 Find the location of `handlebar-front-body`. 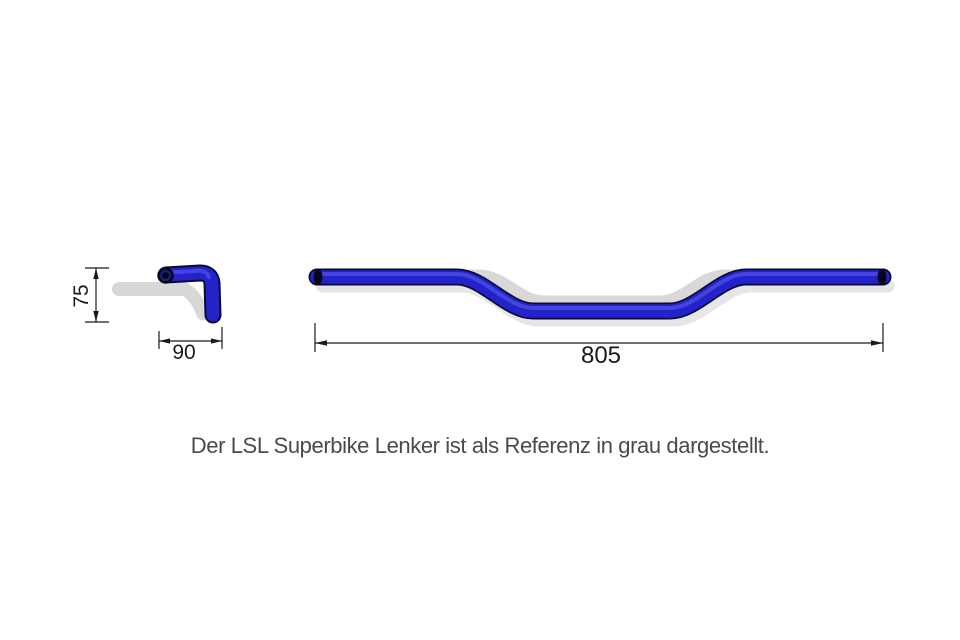

handlebar-front-body is located at coordinates (600, 294).